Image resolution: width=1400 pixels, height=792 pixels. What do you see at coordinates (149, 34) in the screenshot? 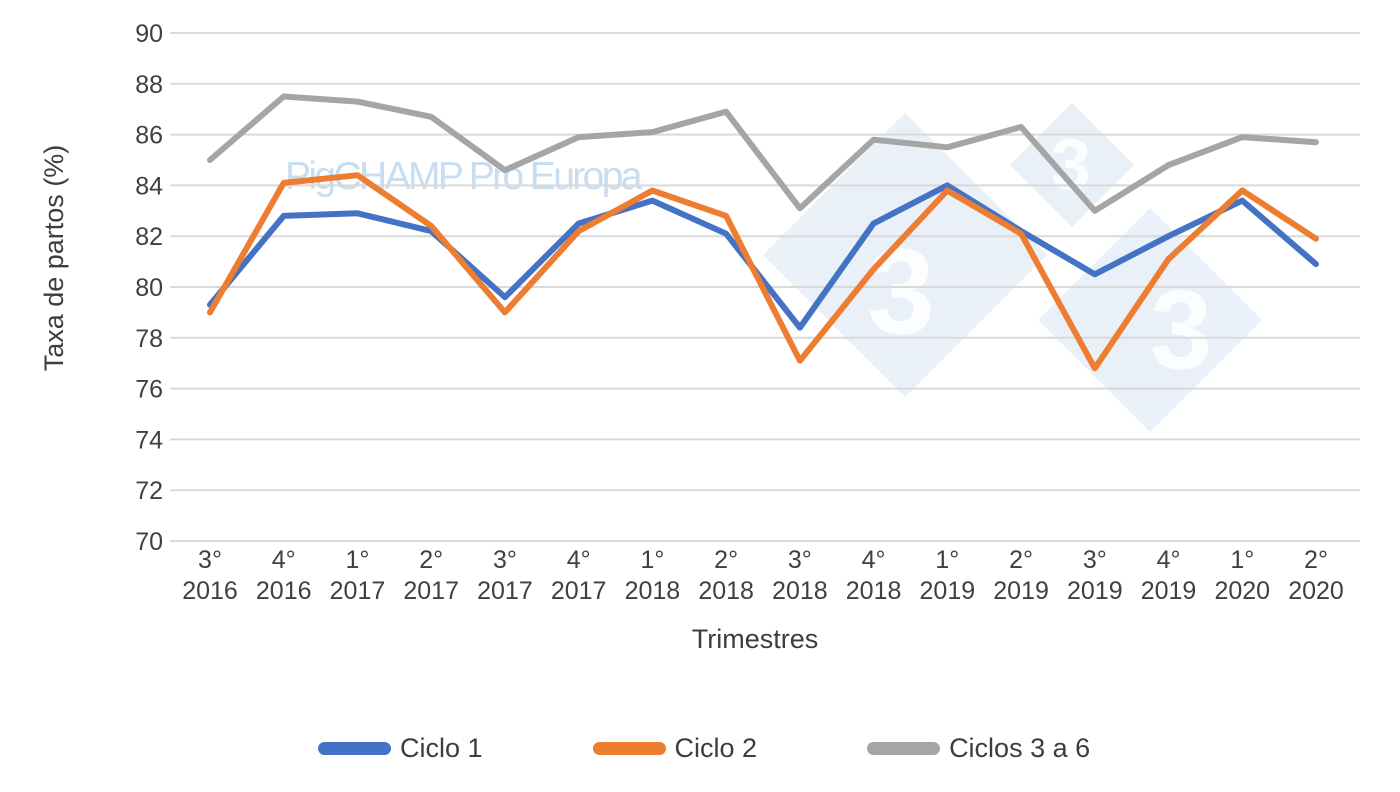
I see `y-tick-label: 90` at bounding box center [149, 34].